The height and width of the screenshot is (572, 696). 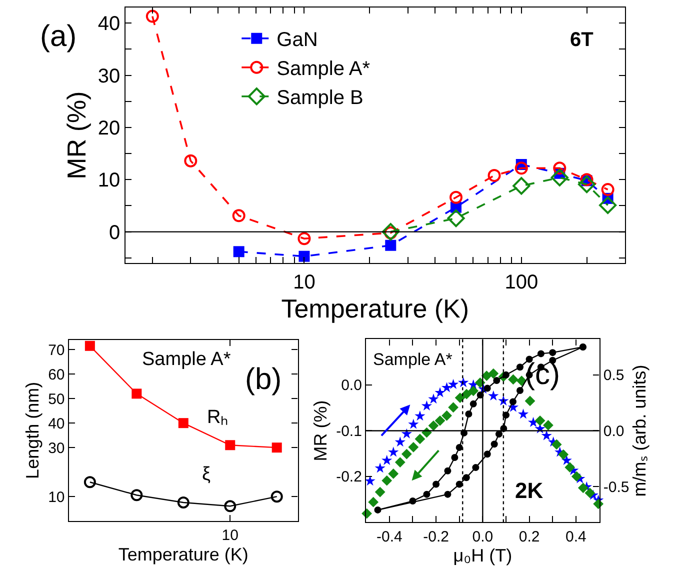 I want to click on y-tick-label: 0.0, so click(x=351, y=385).